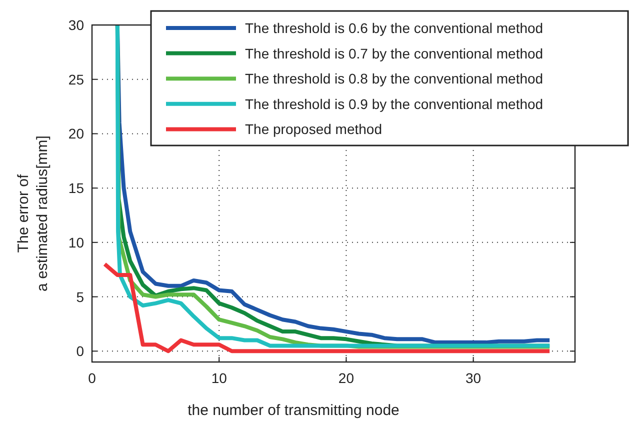 The width and height of the screenshot is (629, 423). I want to click on legend-label: The threshold is 0.7 by the conventional method, so click(394, 53).